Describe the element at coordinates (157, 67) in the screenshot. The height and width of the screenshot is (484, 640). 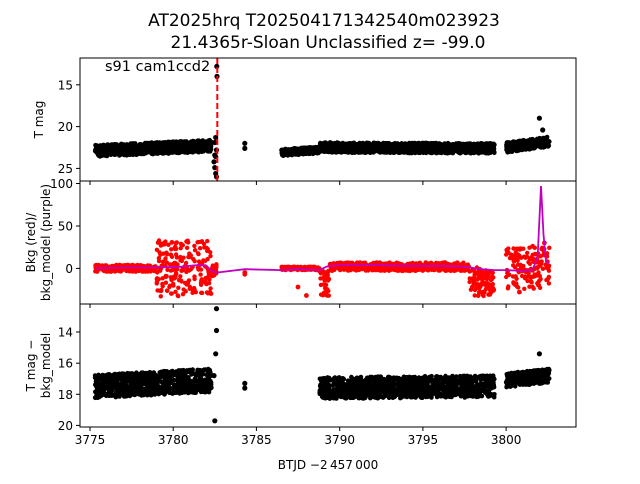
I see `ccd-annotation: s91 cam1ccd2` at that location.